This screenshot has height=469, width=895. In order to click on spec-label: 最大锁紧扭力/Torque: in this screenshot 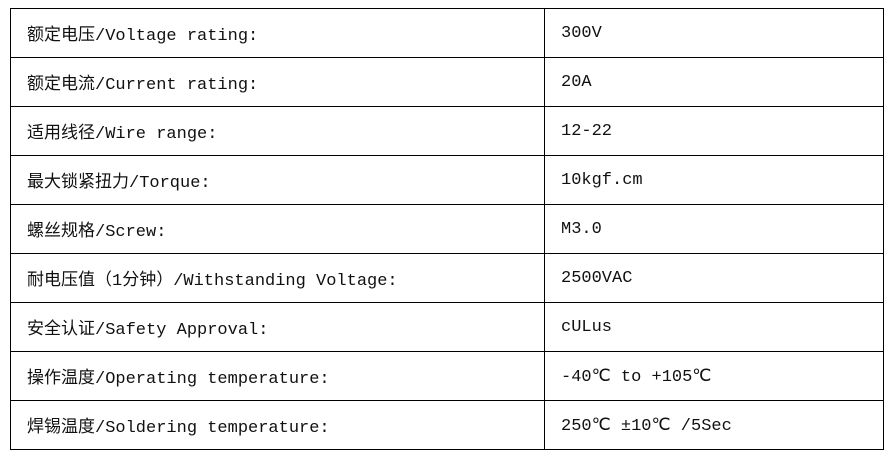, I will do `click(277, 180)`.